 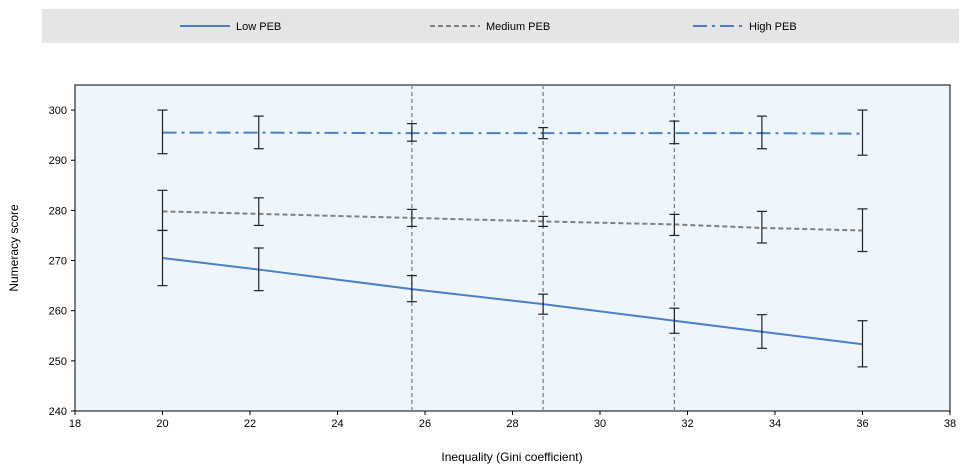 What do you see at coordinates (773, 27) in the screenshot?
I see `legend-label-high-peb: High PEB` at bounding box center [773, 27].